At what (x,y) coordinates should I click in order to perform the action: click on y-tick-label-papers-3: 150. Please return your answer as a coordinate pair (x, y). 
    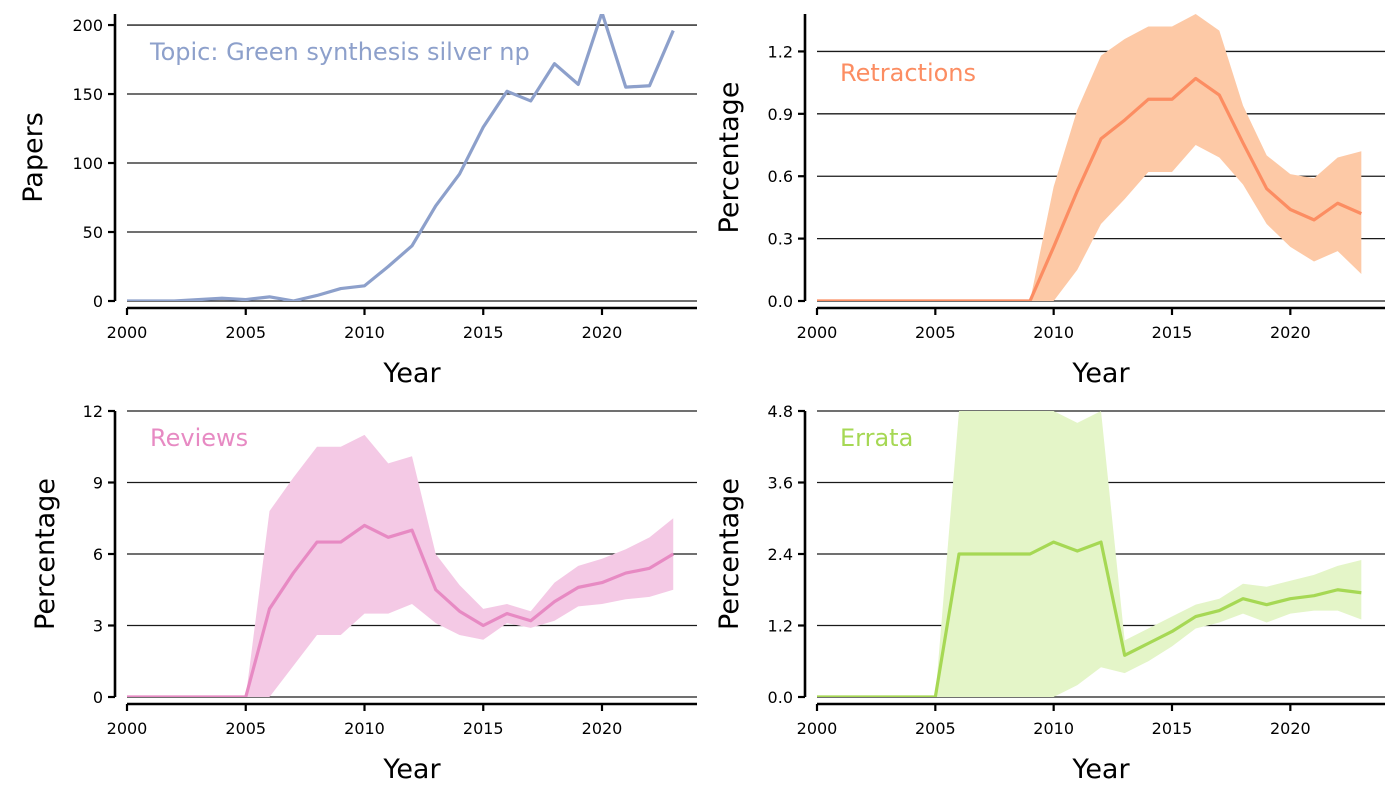
    Looking at the image, I should click on (87, 94).